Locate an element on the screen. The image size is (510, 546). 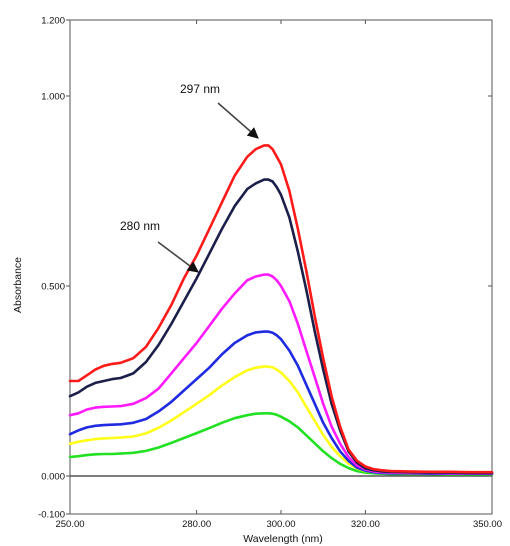
x-tick-label: 320.00 is located at coordinates (365, 524).